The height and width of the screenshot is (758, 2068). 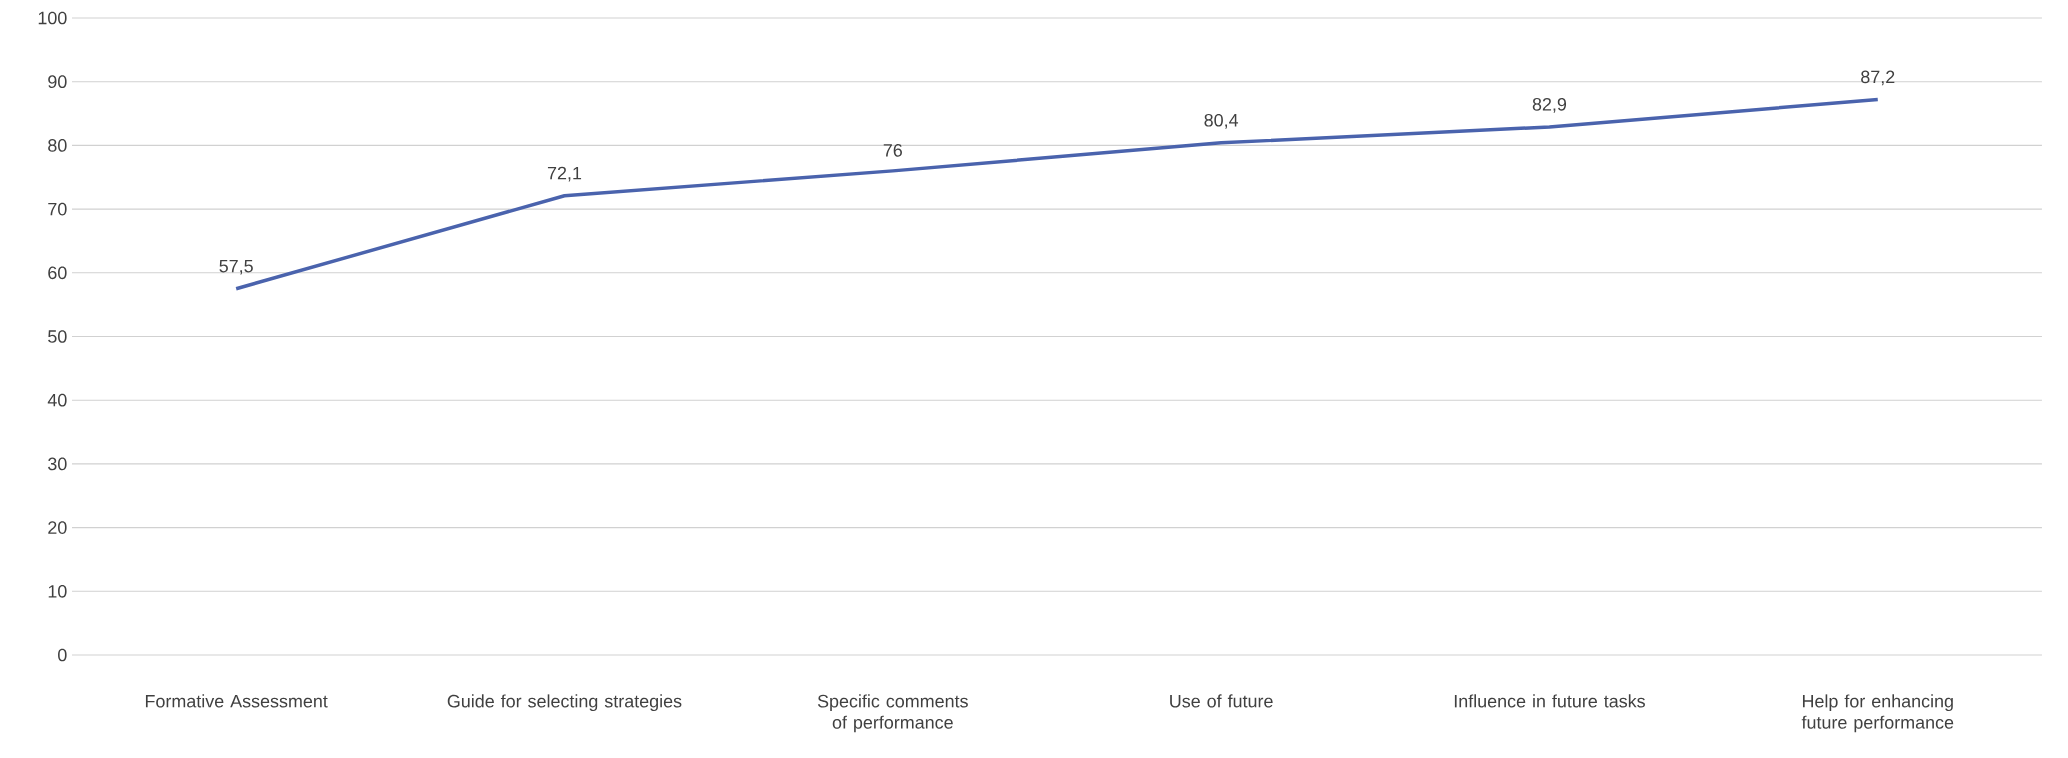 What do you see at coordinates (1549, 105) in the screenshot?
I see `data-label: 82,9` at bounding box center [1549, 105].